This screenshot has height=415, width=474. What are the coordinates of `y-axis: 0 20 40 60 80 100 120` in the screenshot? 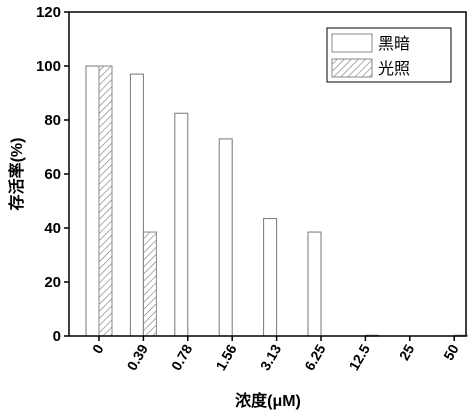 It's located at (52, 174).